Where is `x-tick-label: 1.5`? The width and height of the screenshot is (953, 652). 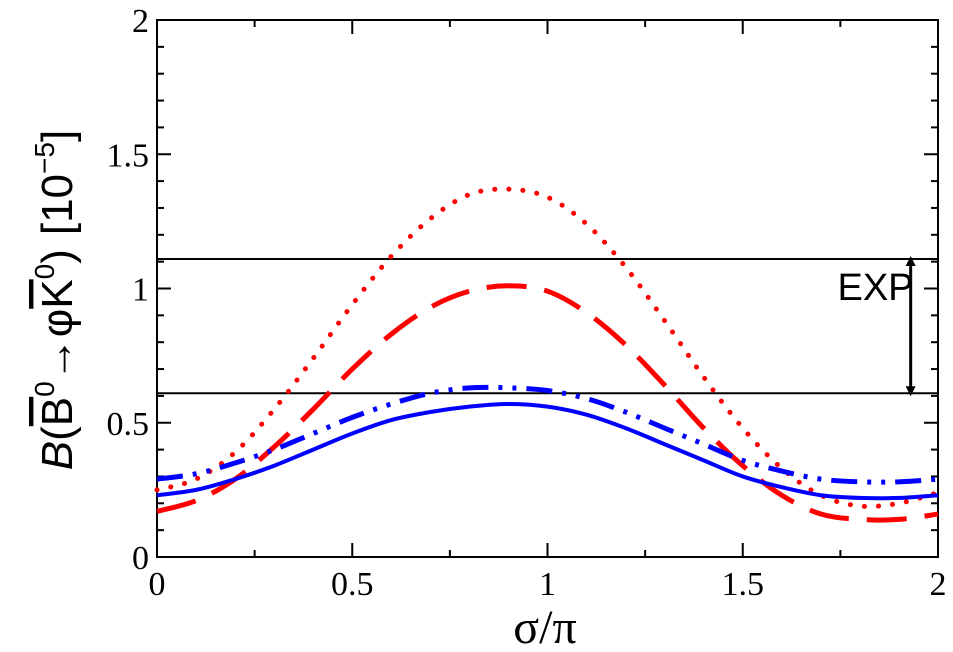 x-tick-label: 1.5 is located at coordinates (743, 584).